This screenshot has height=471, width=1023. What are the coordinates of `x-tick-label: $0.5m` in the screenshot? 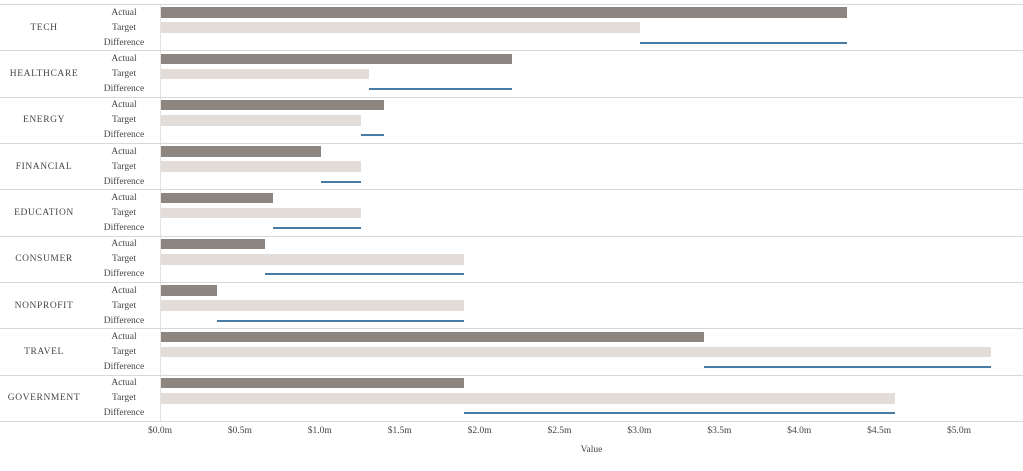 It's located at (239, 431).